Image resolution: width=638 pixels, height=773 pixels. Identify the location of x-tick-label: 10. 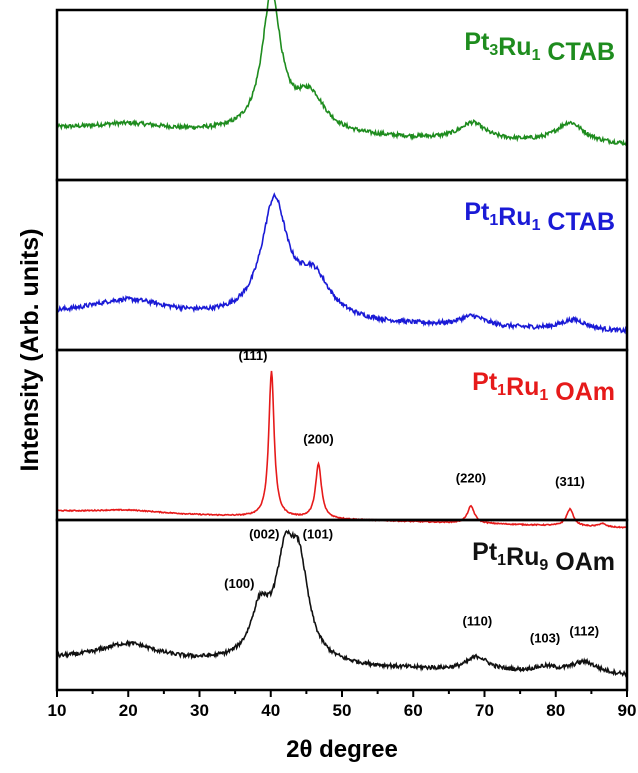
(57, 710).